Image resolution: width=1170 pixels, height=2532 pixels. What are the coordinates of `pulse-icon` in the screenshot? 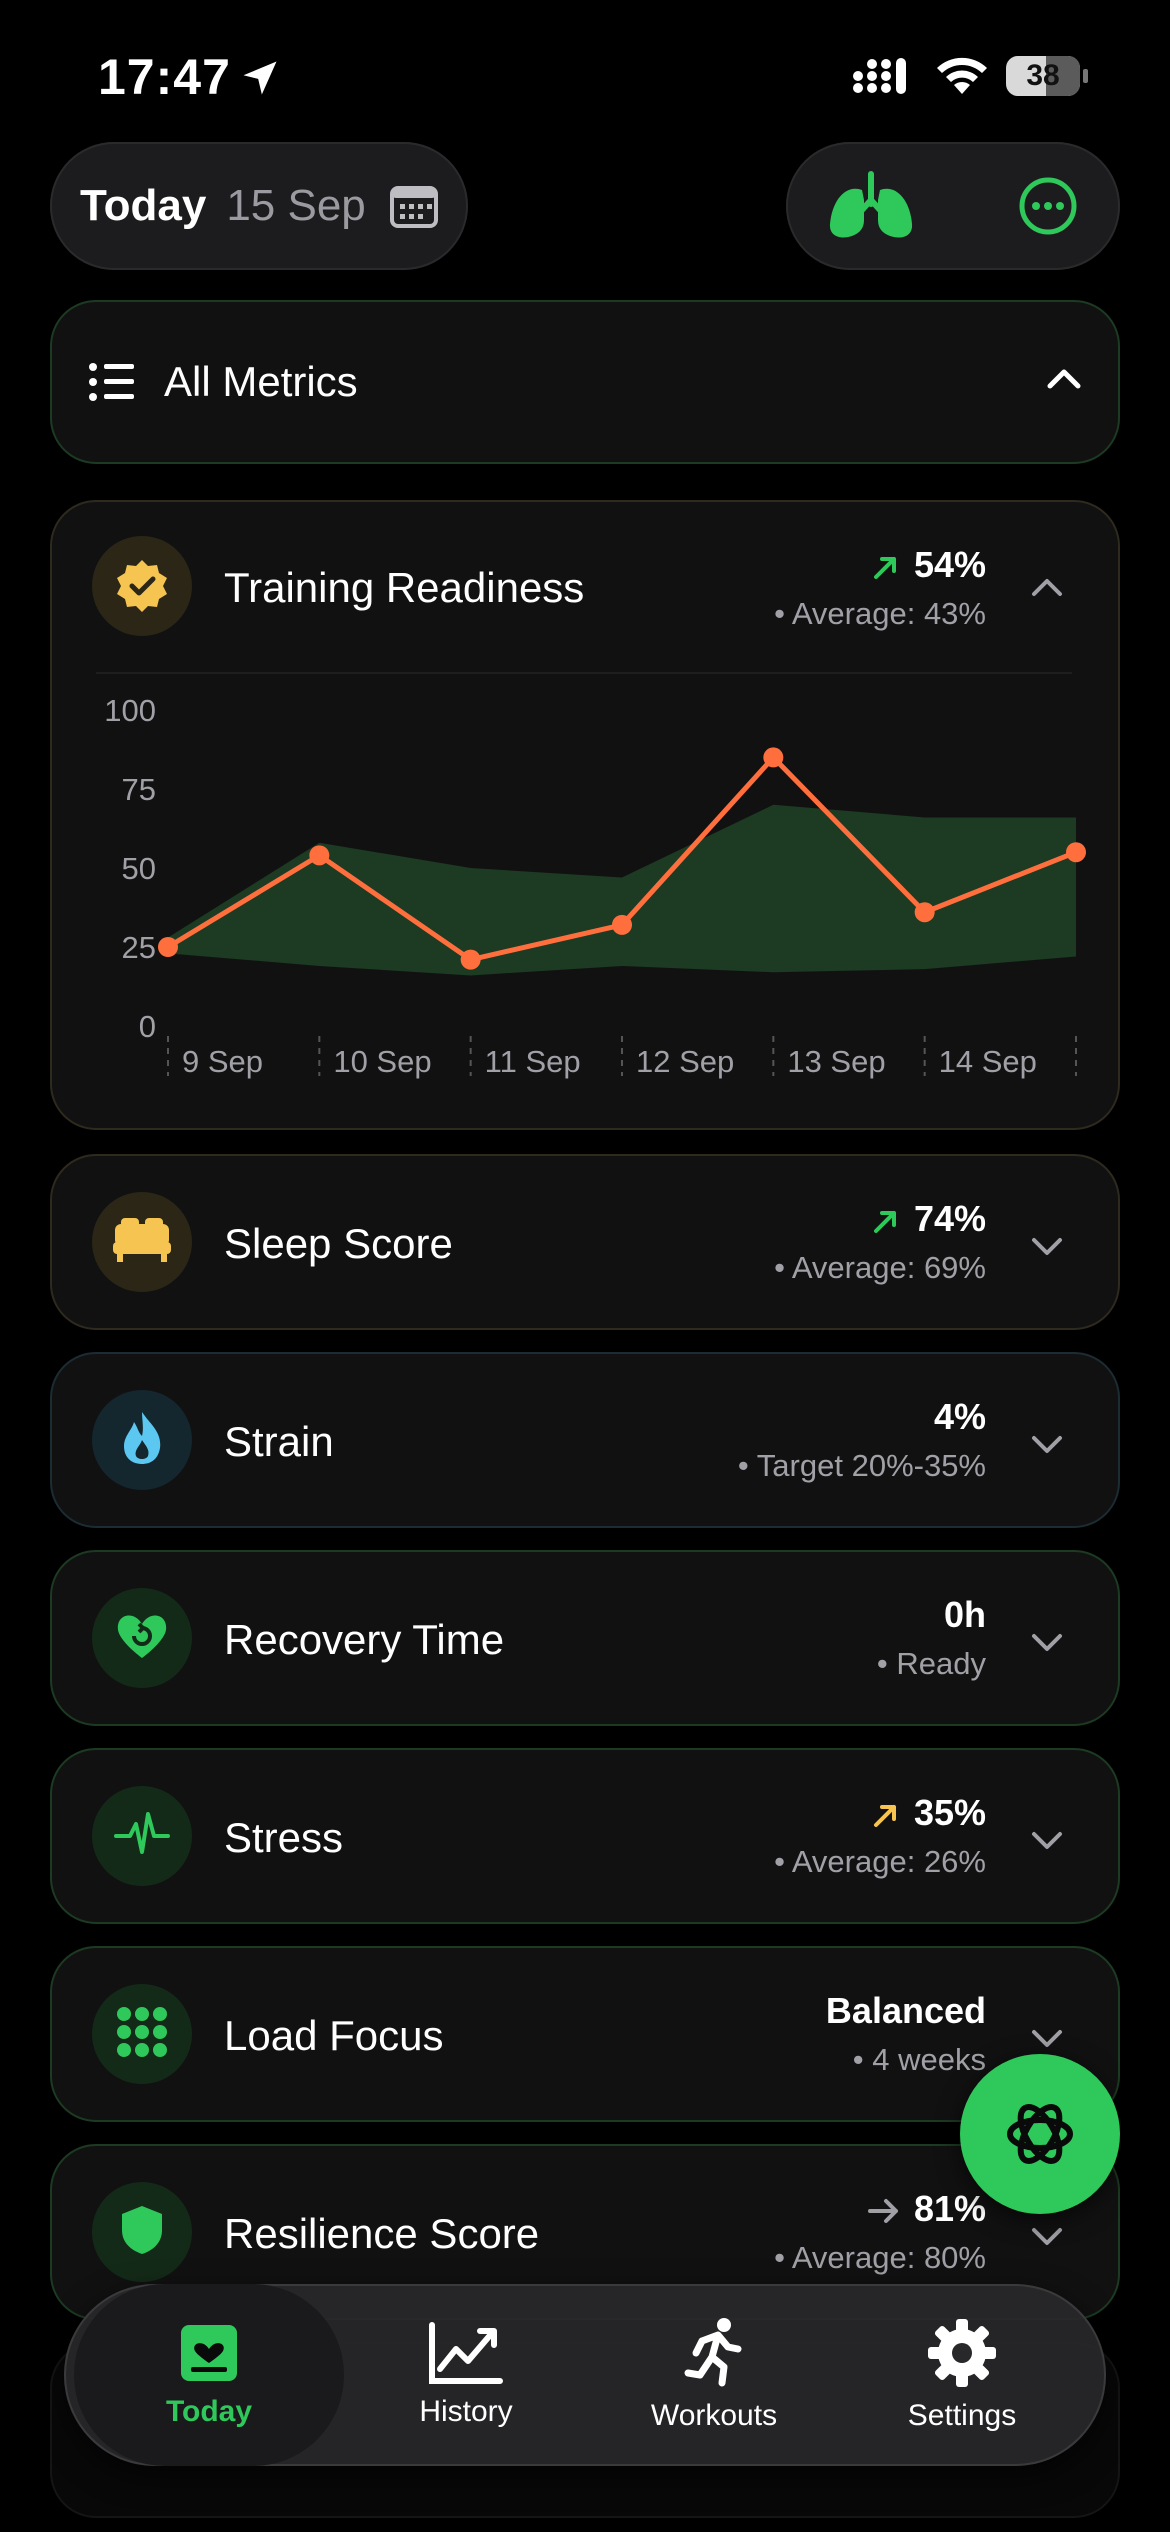 It's located at (142, 1836).